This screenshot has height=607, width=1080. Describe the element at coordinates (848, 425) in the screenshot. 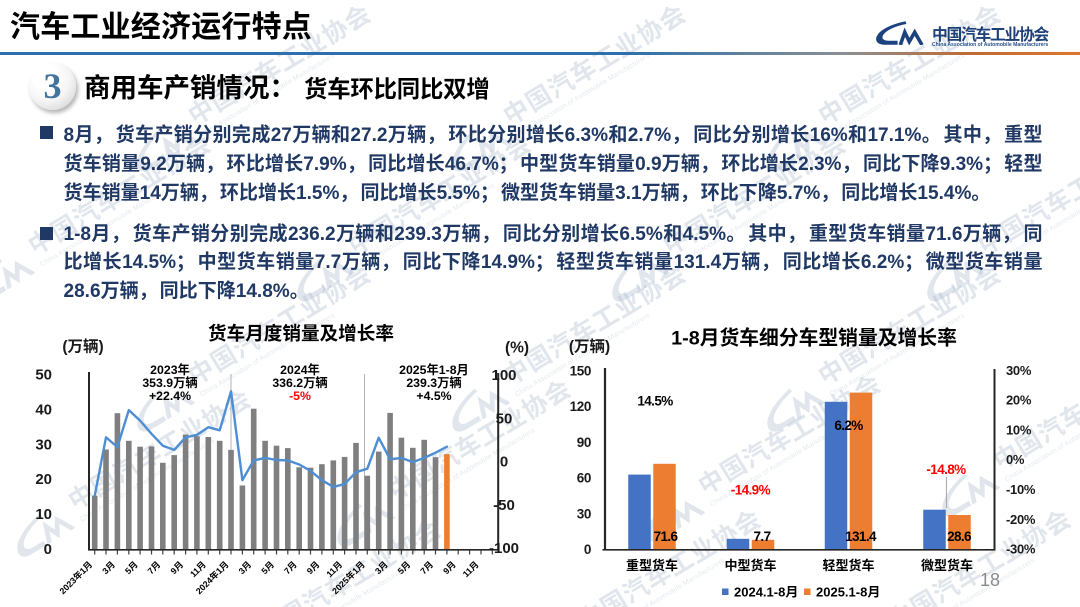

I see `svg-text: 6.2%` at that location.